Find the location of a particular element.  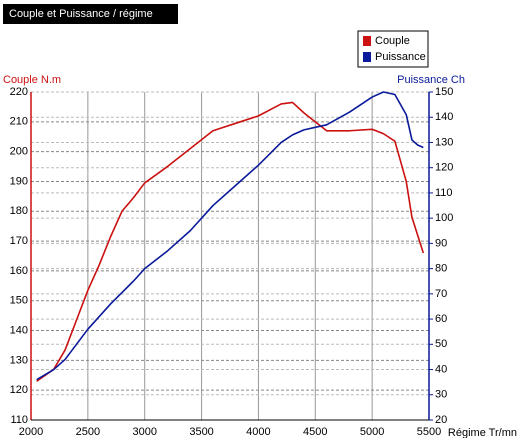

y-tick-label: 130 is located at coordinates (19, 360).